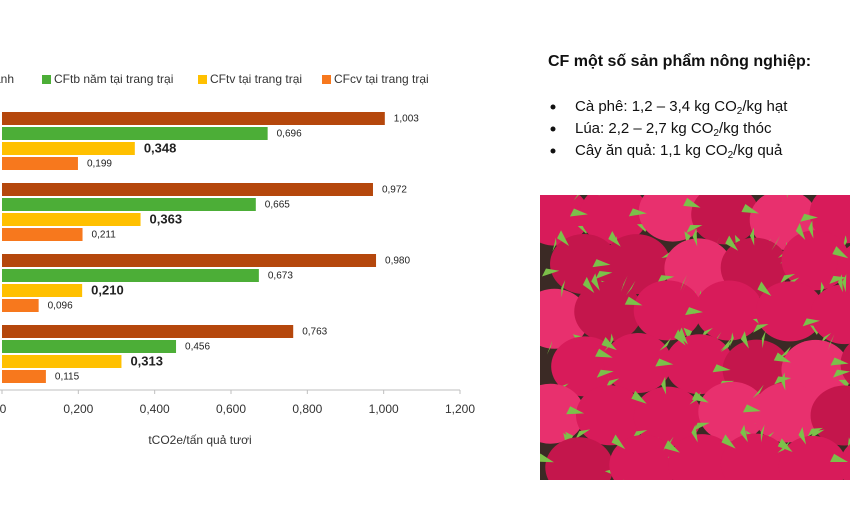  Describe the element at coordinates (67, 377) in the screenshot. I see `value-label: 0,115` at that location.